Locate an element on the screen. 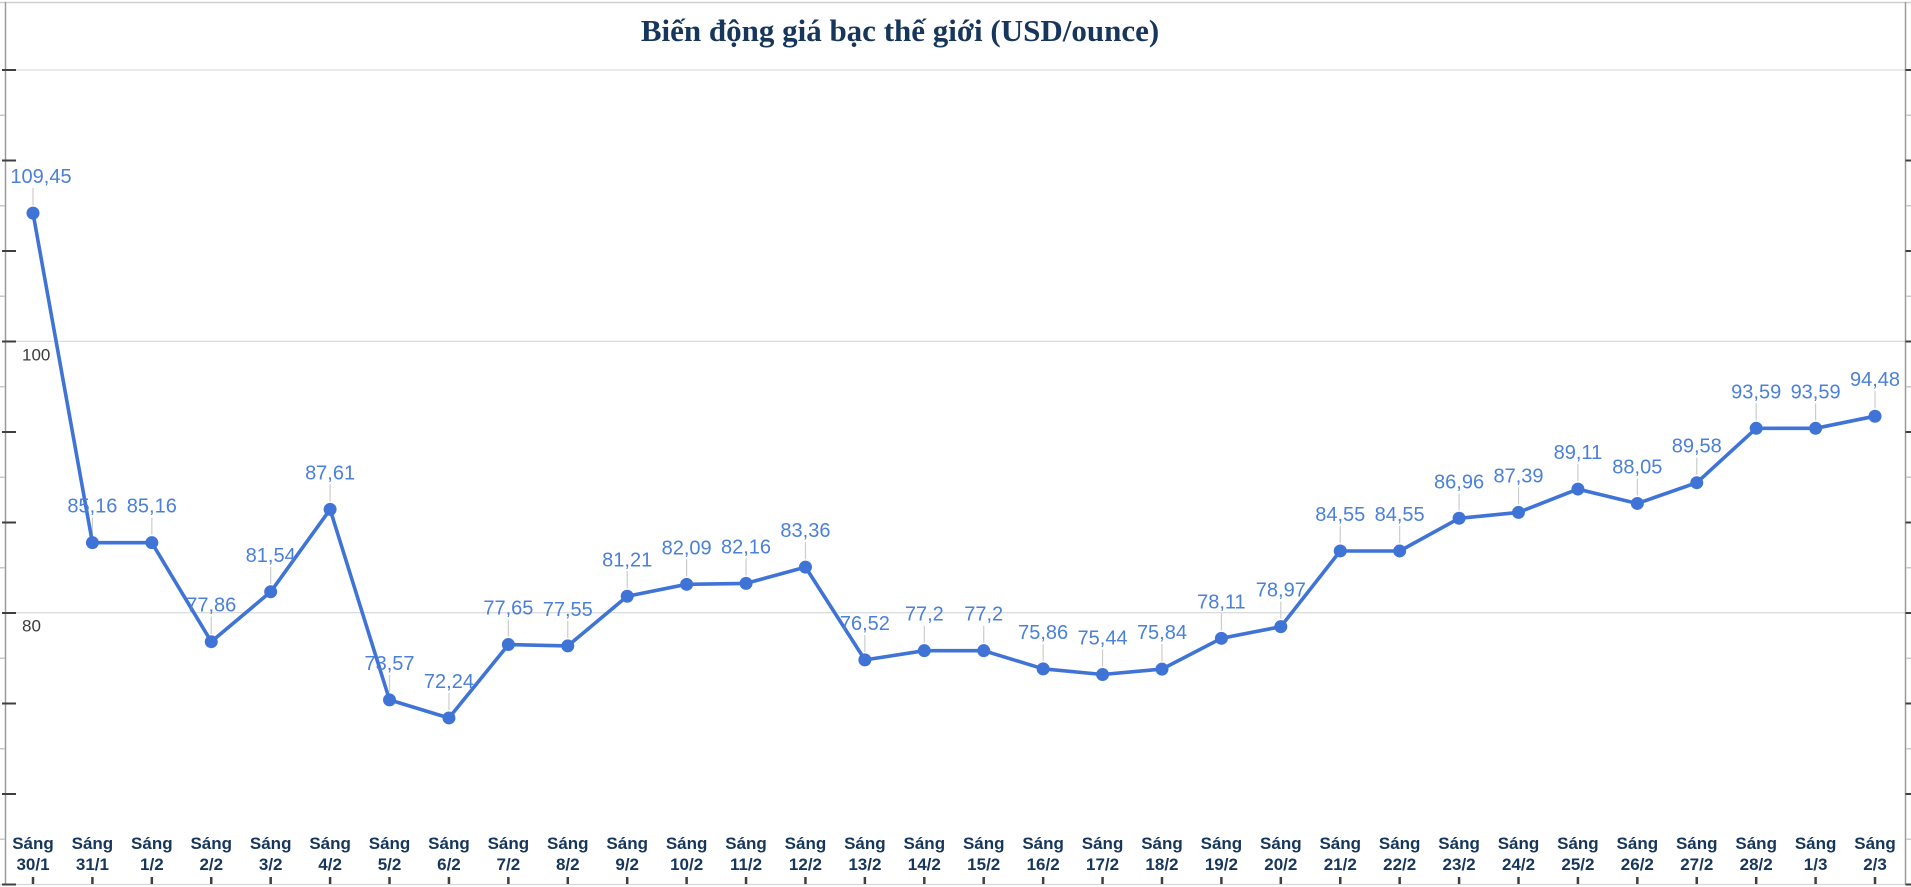  x-axis-label-line2: 25/2 is located at coordinates (1577, 864).